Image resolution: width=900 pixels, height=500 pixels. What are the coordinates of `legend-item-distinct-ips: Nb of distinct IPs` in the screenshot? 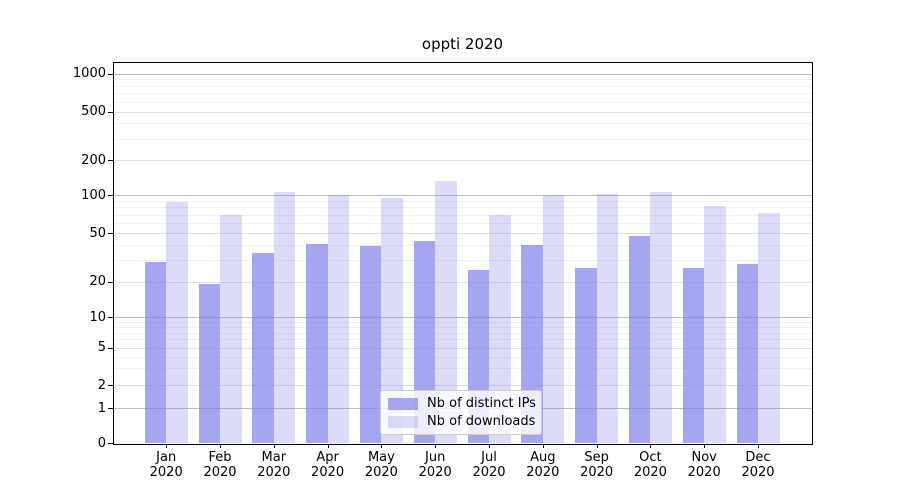 It's located at (461, 403).